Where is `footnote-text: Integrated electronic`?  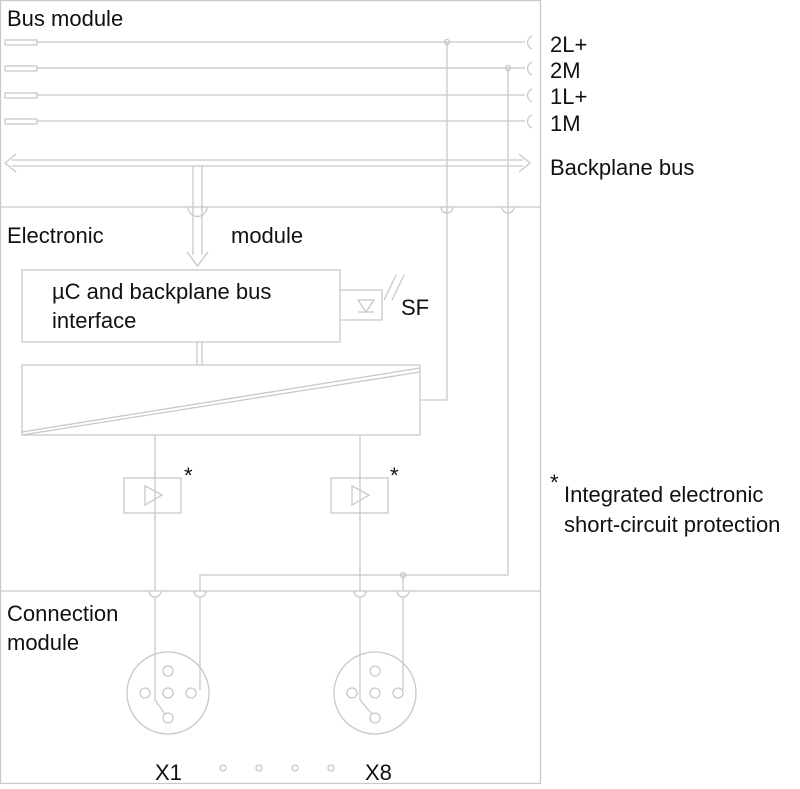 footnote-text: Integrated electronic is located at coordinates (663, 494).